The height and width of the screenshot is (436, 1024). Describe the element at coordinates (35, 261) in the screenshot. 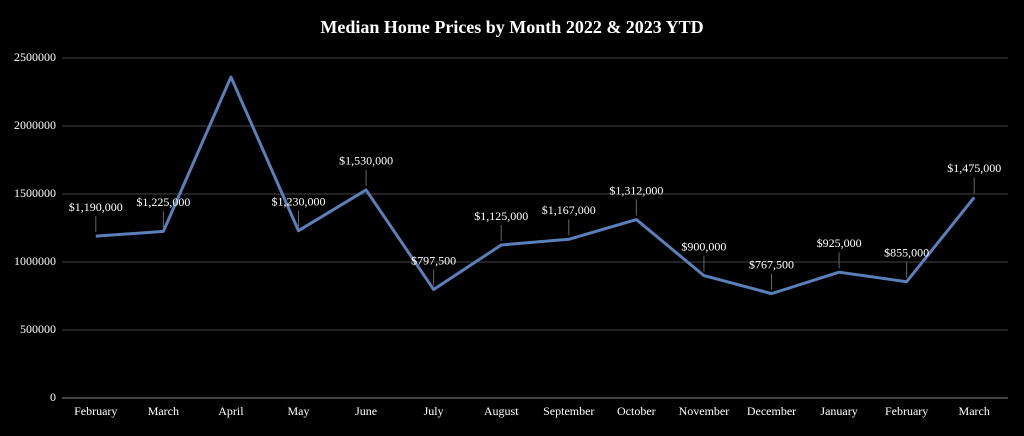

I see `y-tick-label: 1000000` at that location.